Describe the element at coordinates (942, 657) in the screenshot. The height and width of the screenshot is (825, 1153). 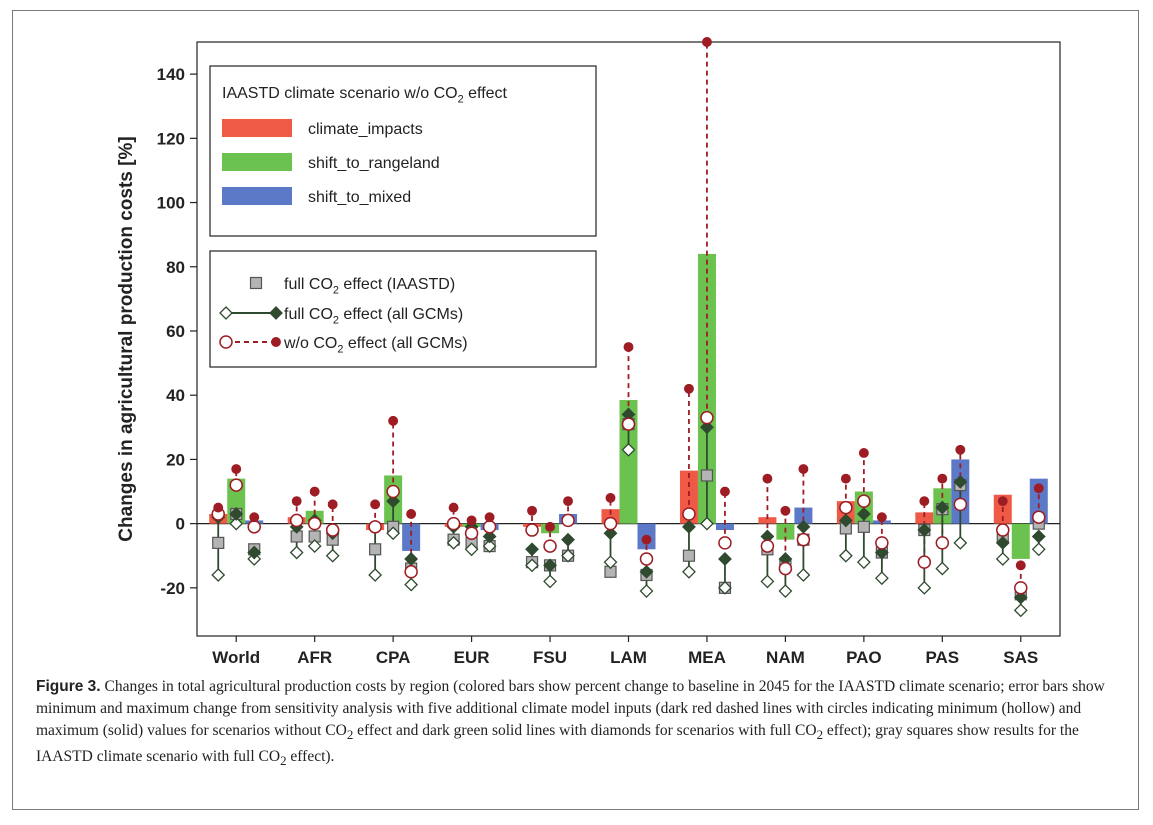
I see `x-tick-label: PAS` at that location.